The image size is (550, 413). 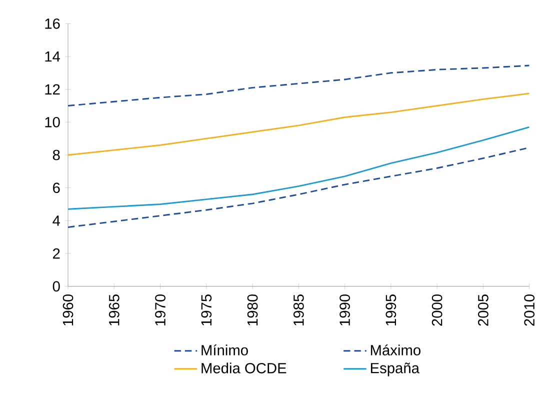 I want to click on y-tick-label: 14, so click(x=52, y=56).